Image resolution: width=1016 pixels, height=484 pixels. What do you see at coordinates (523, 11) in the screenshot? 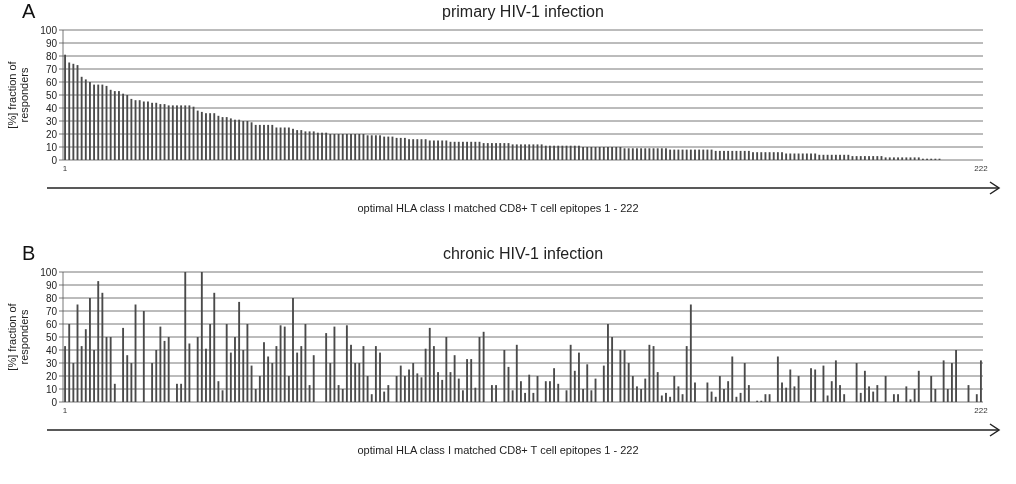
I see `chart-title: primary HIV-1 infection` at bounding box center [523, 11].